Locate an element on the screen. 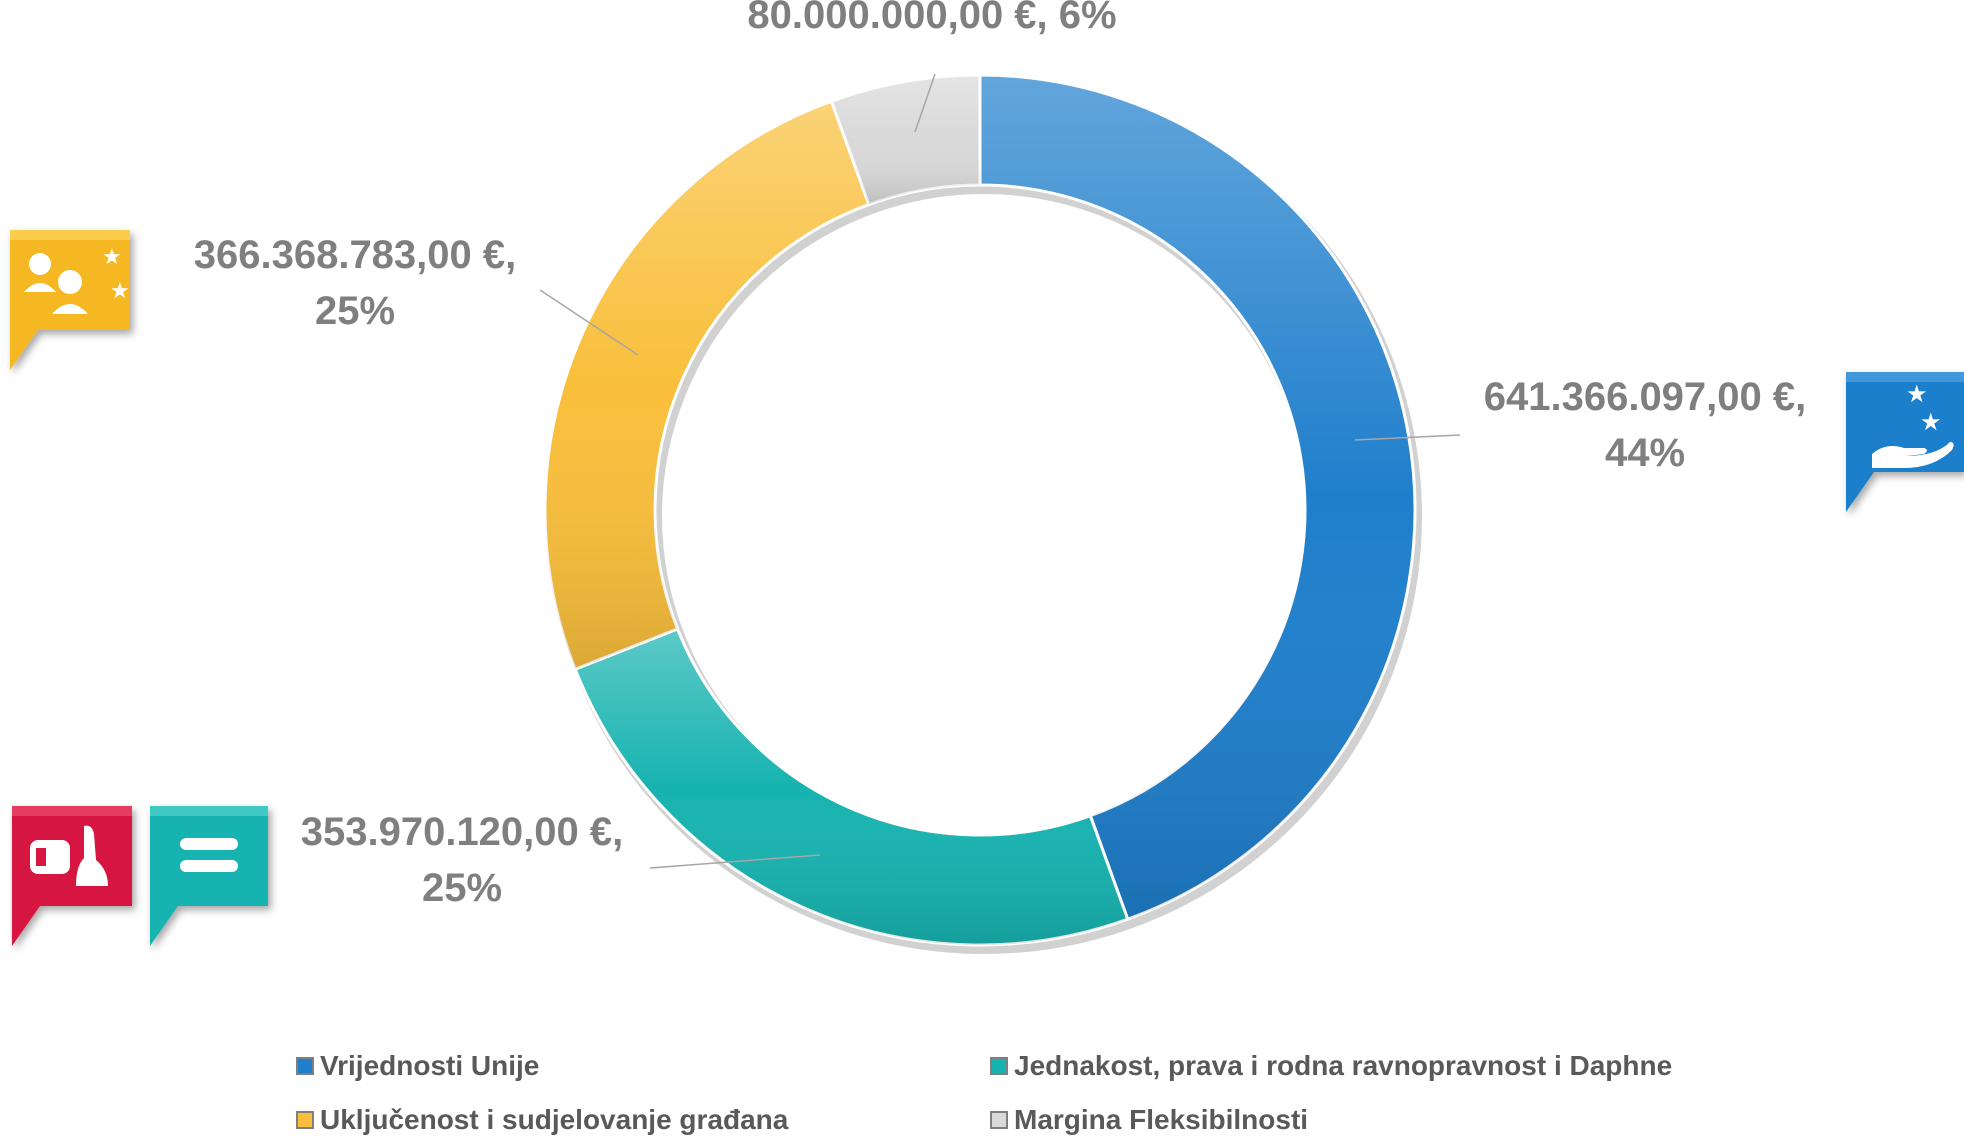  data-label-line: 366.368.783,00 €, is located at coordinates (355, 255).